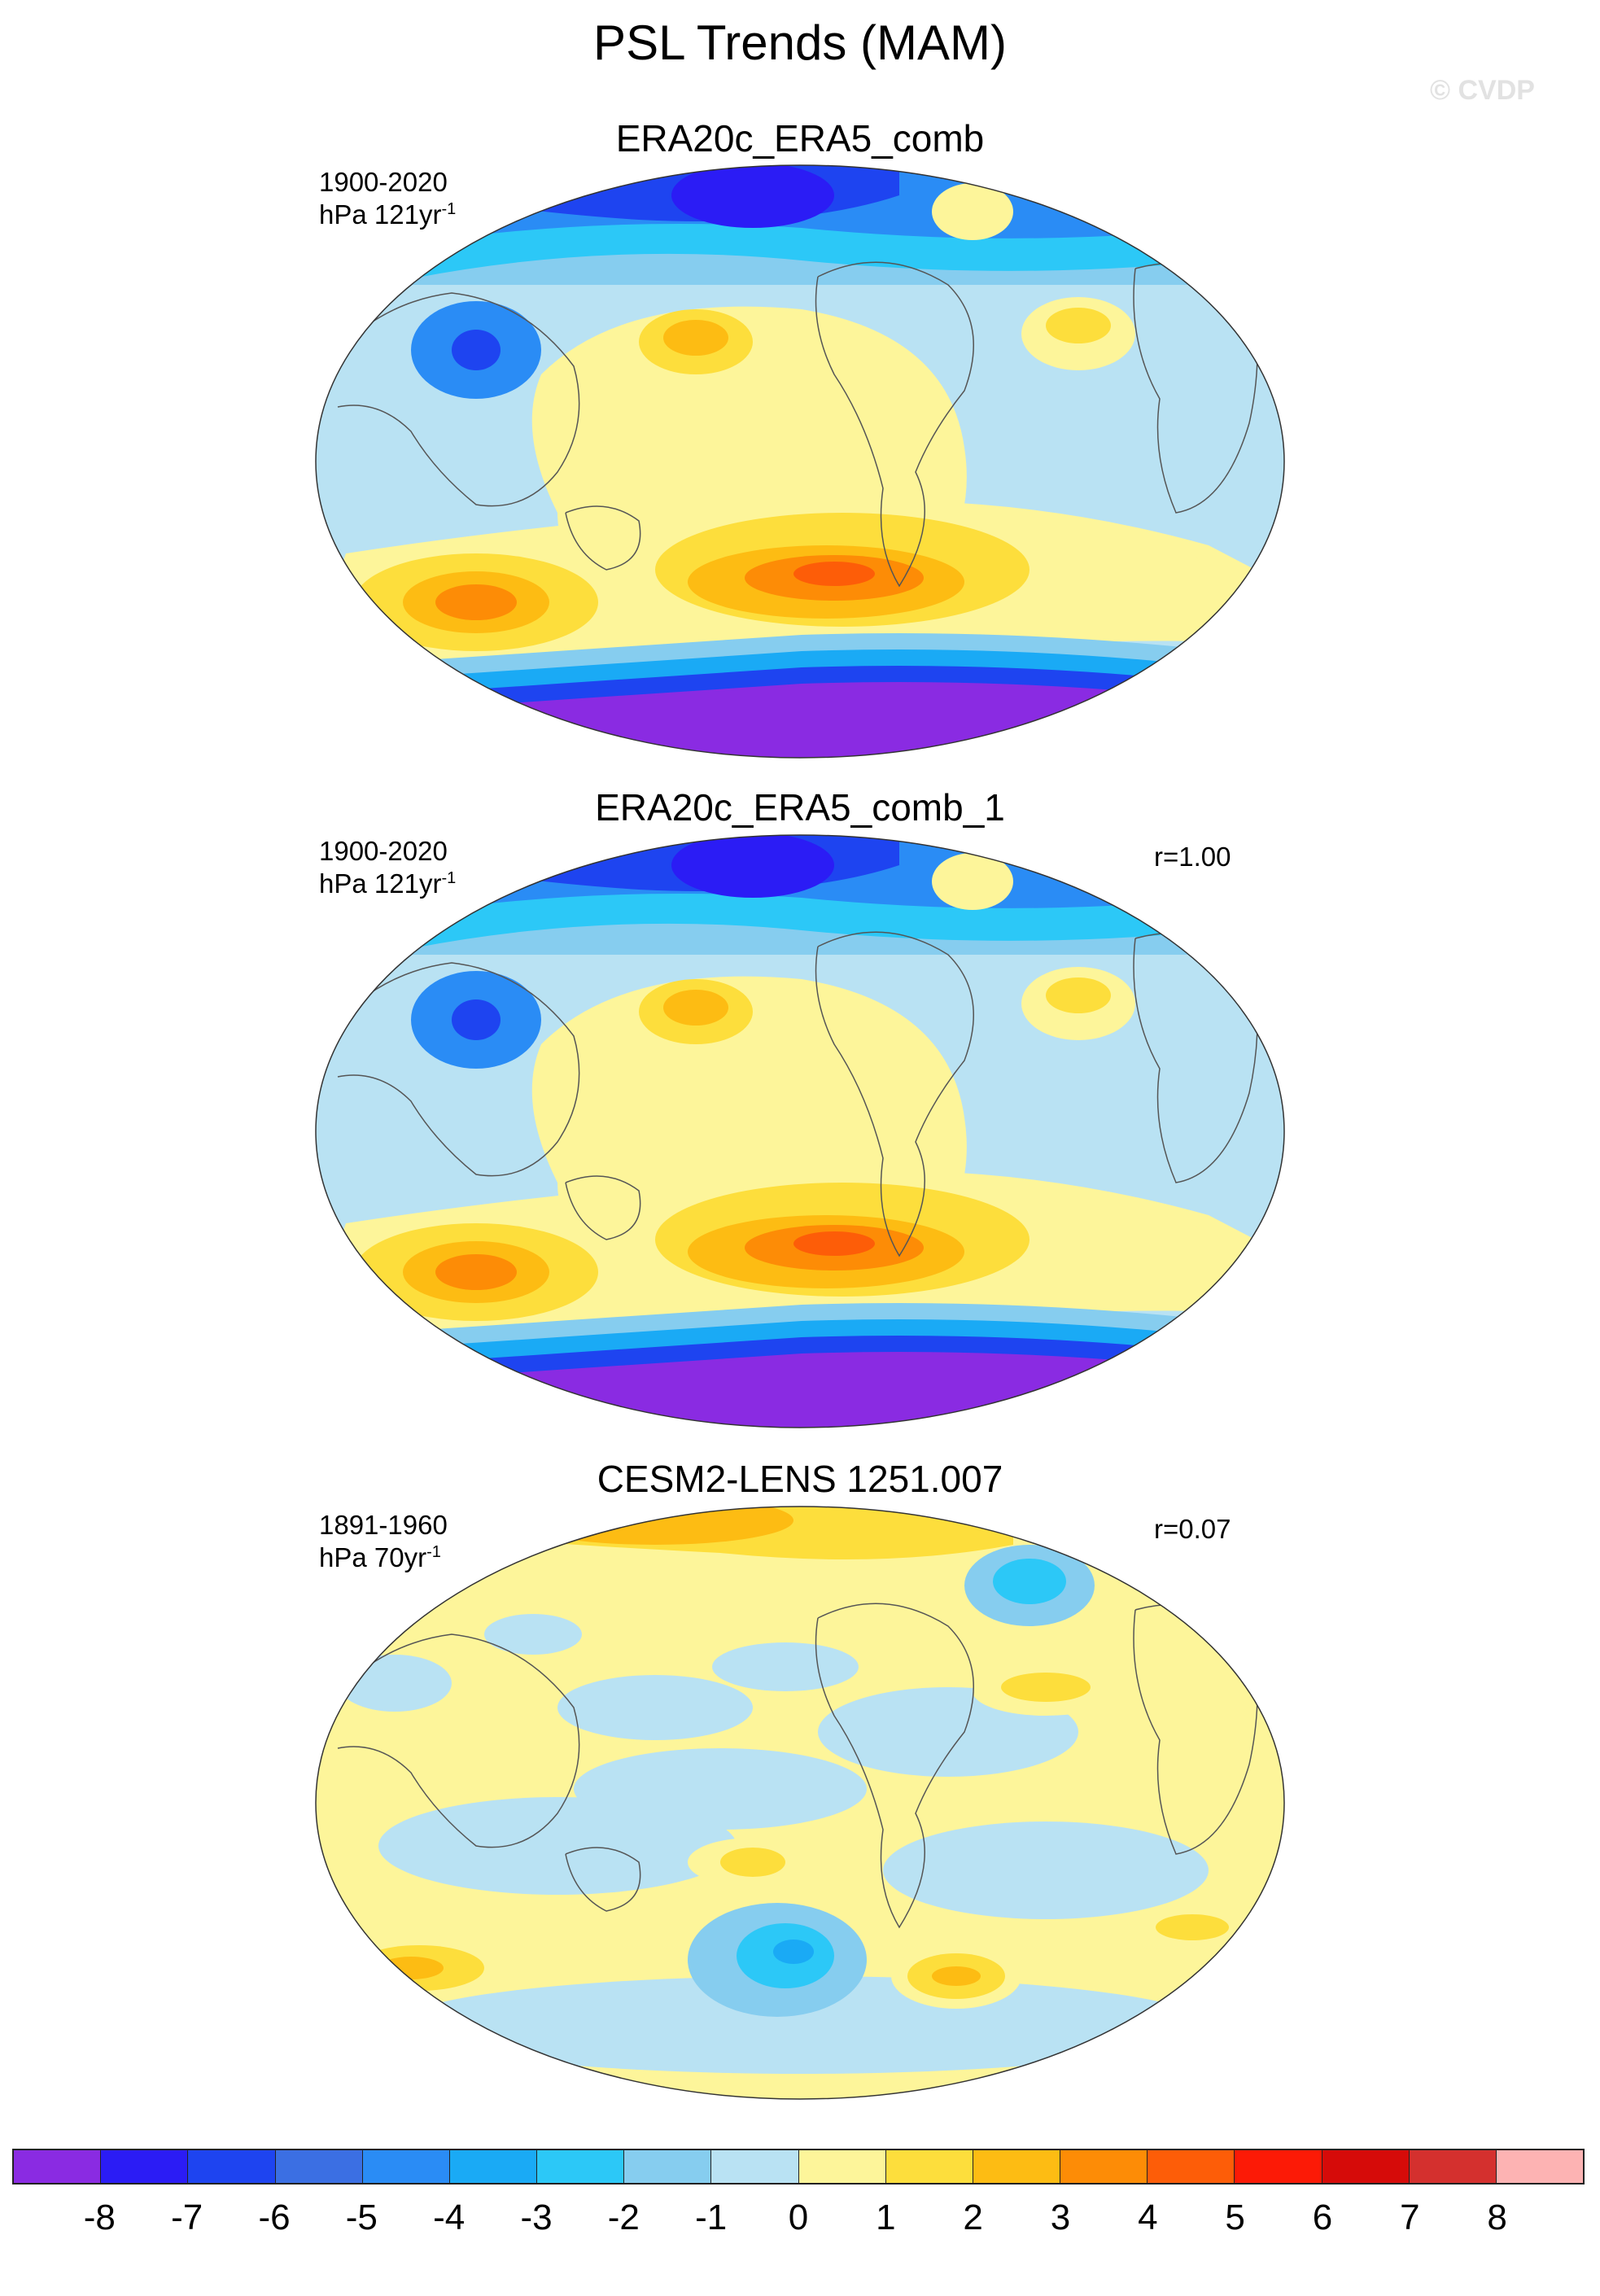 The width and height of the screenshot is (1600, 2296). What do you see at coordinates (1060, 2217) in the screenshot?
I see `colorbar-tick-label: 3` at bounding box center [1060, 2217].